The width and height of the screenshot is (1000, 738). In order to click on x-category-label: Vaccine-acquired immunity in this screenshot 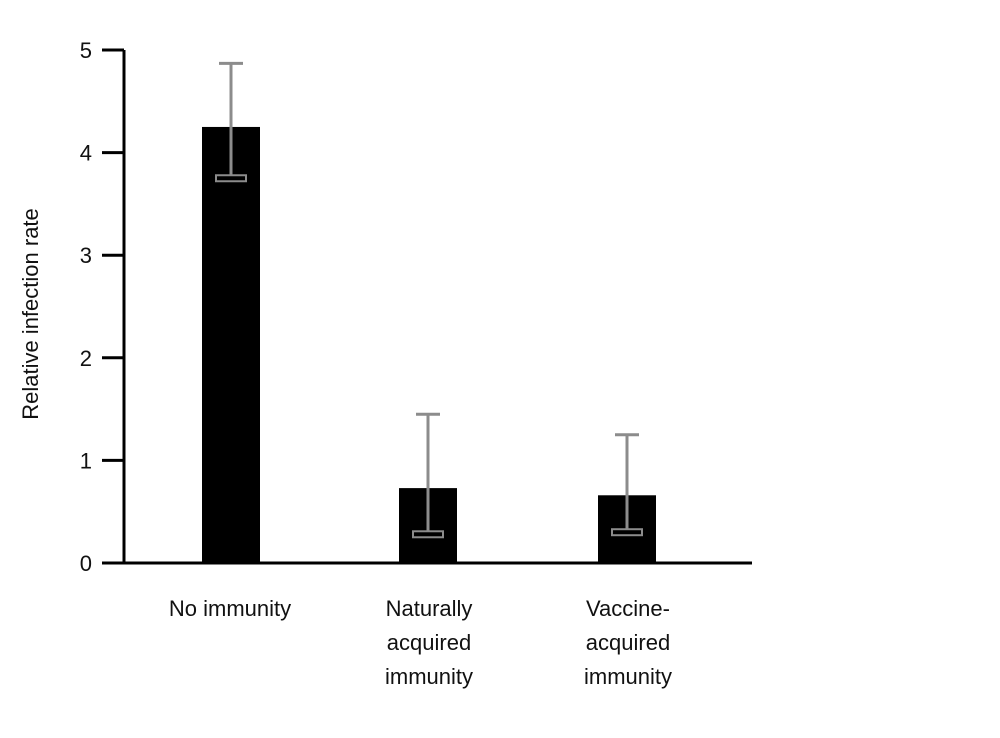, I will do `click(628, 642)`.